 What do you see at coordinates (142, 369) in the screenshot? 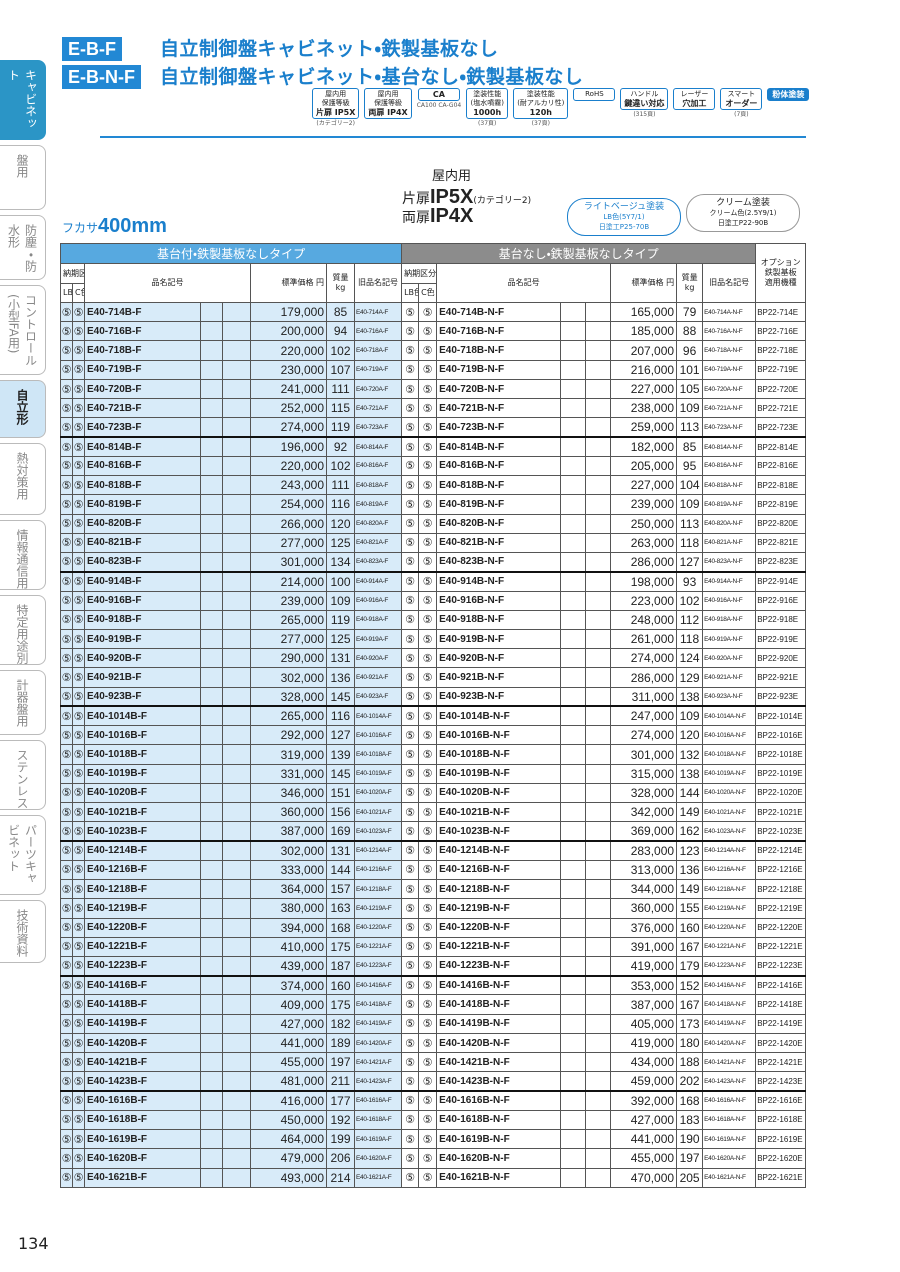
I see `table-cell: E40-719B-F` at bounding box center [142, 369].